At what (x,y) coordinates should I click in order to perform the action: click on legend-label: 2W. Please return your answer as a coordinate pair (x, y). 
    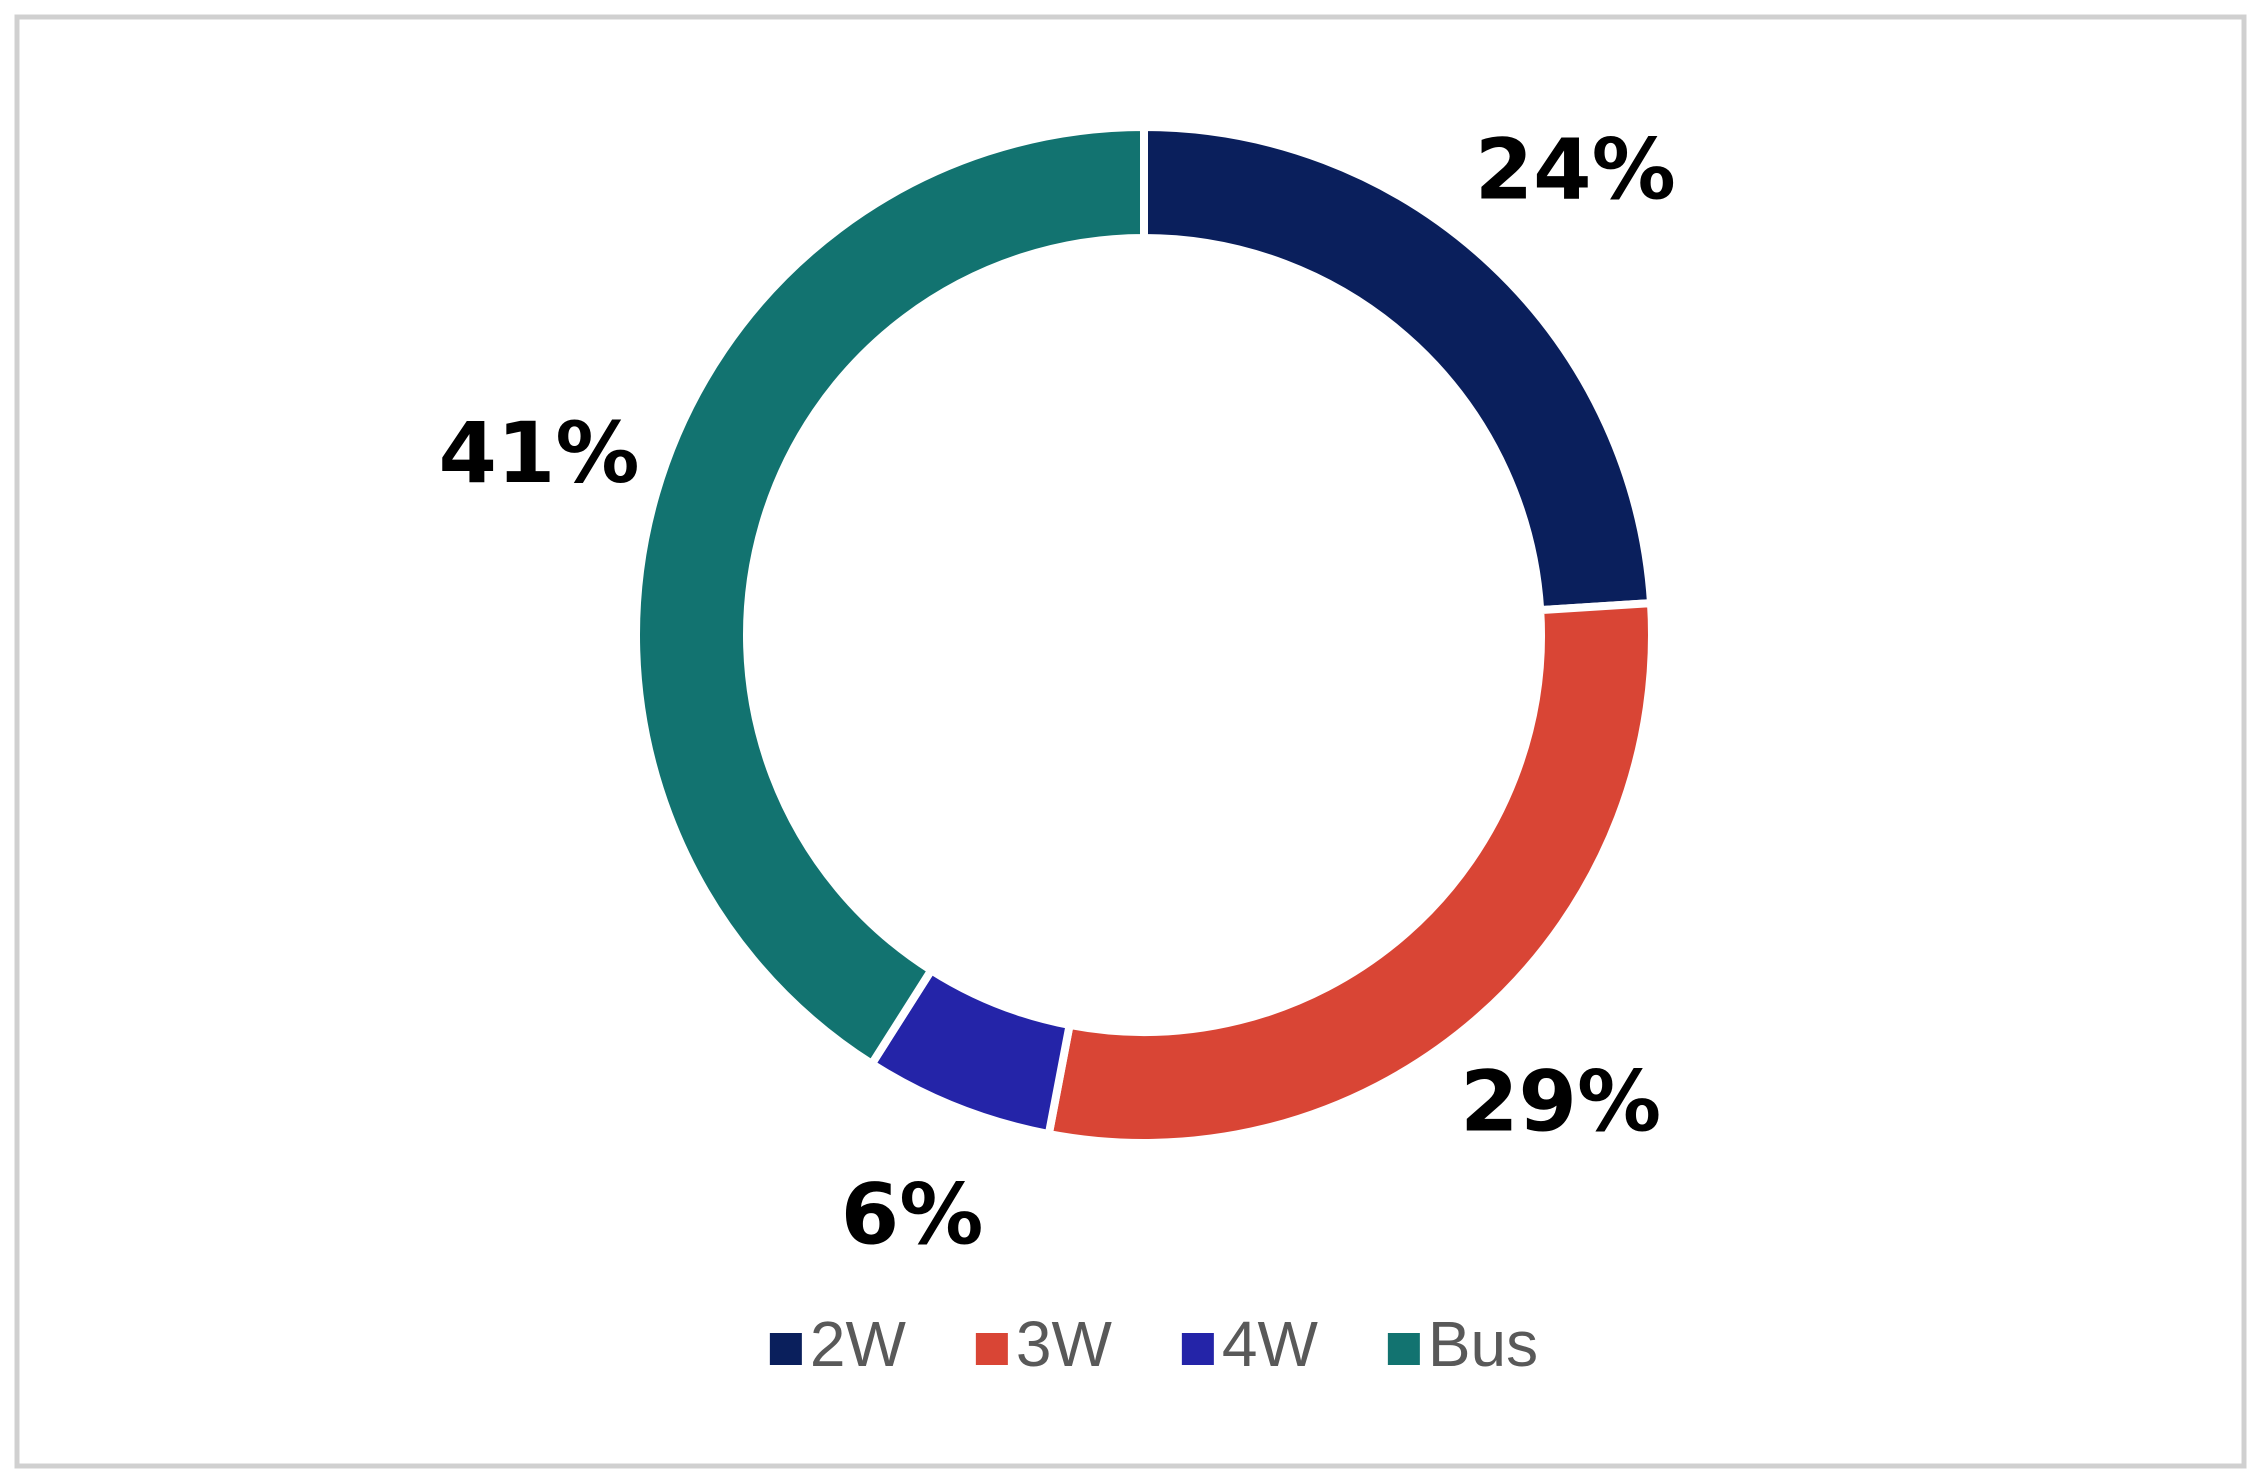
    Looking at the image, I should click on (858, 1344).